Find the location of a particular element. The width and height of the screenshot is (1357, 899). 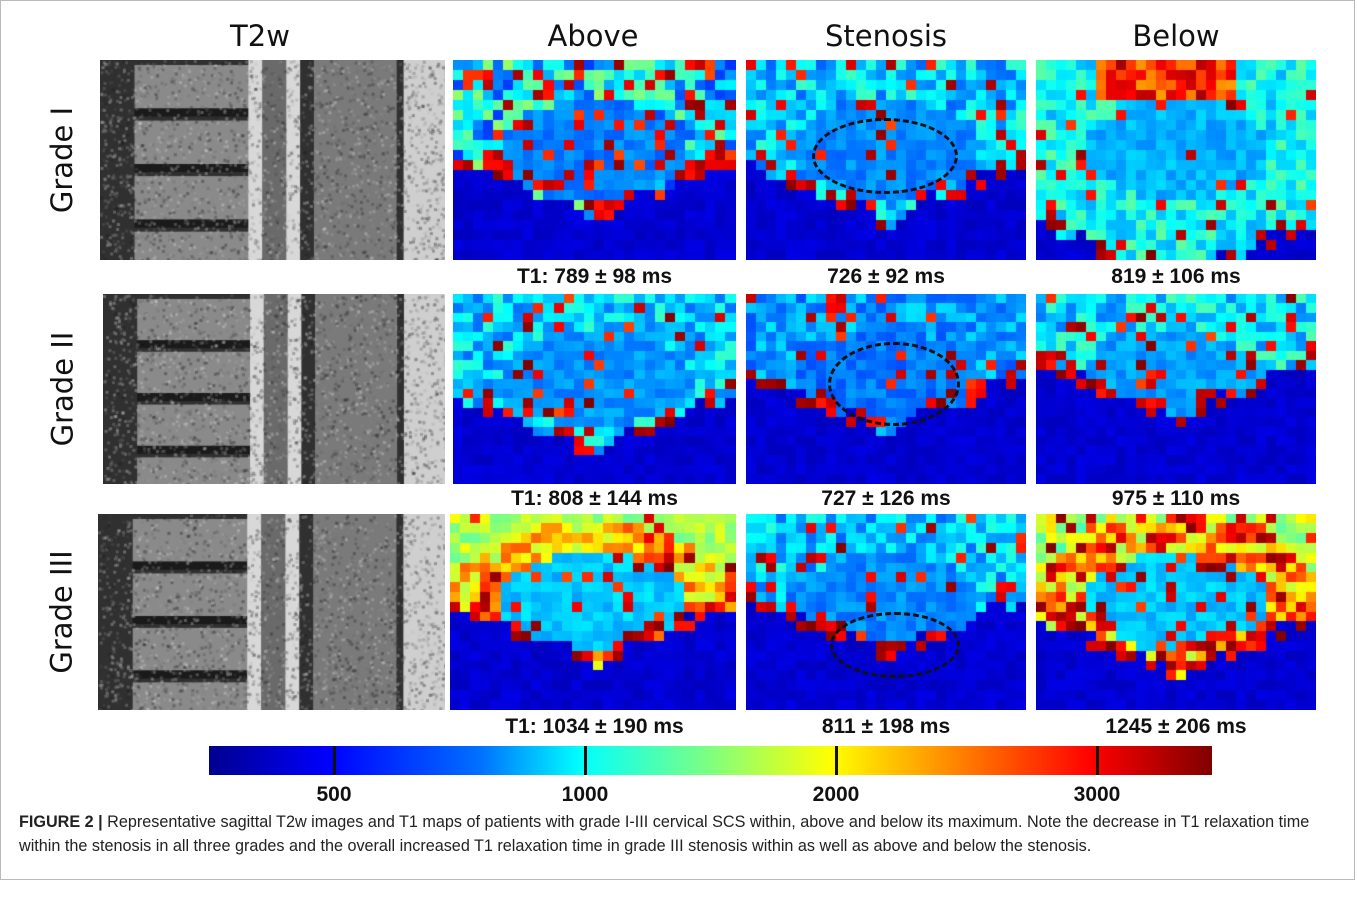

t1-value-below-grade-2: 975 ± 110 ms is located at coordinates (1176, 498).